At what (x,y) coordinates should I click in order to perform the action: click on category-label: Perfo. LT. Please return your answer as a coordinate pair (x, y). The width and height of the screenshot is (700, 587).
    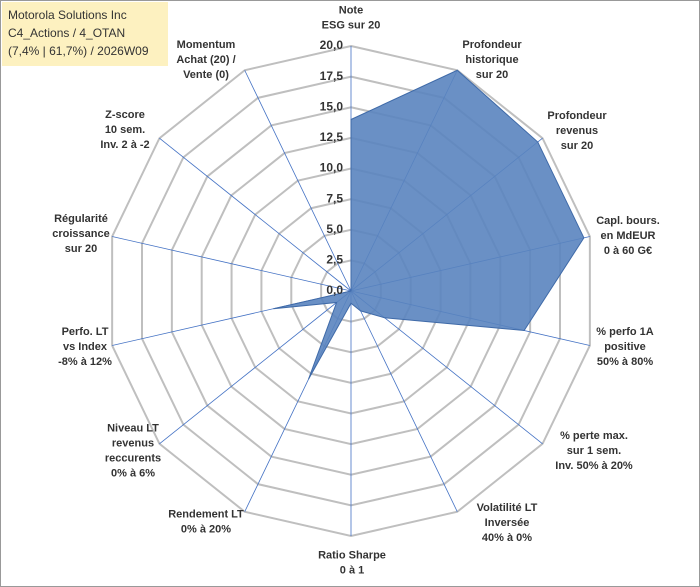
    Looking at the image, I should click on (85, 332).